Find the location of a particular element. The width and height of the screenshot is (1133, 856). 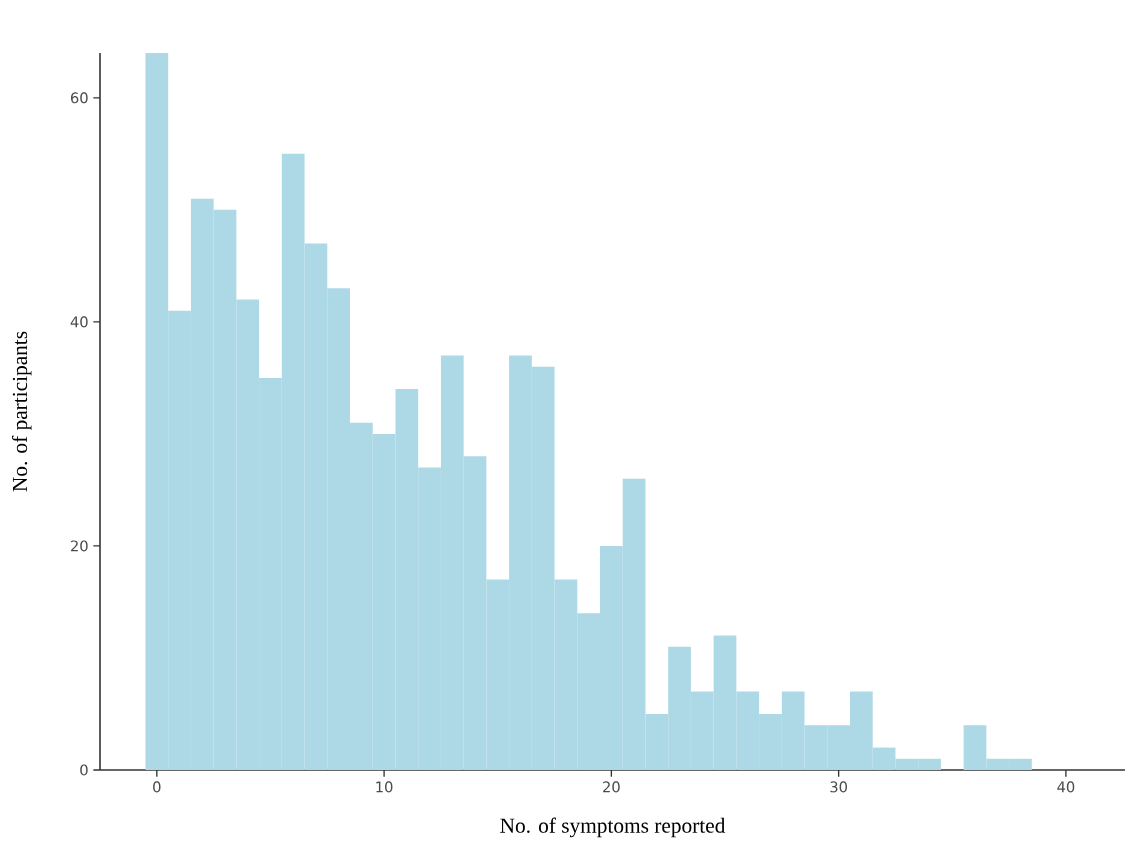

x-tick-label: 30 is located at coordinates (838, 787).